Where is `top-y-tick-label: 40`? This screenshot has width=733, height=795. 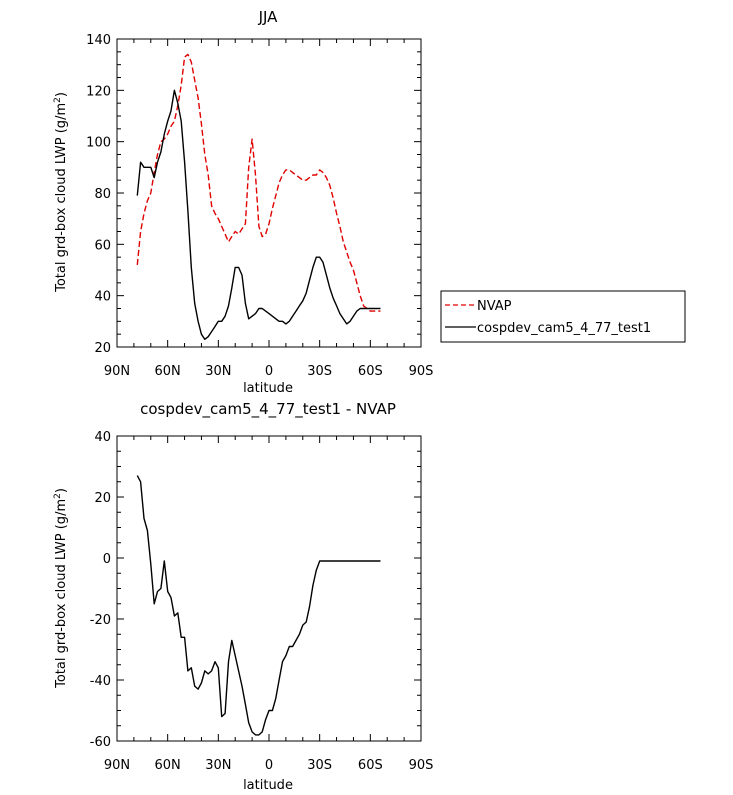 top-y-tick-label: 40 is located at coordinates (102, 297).